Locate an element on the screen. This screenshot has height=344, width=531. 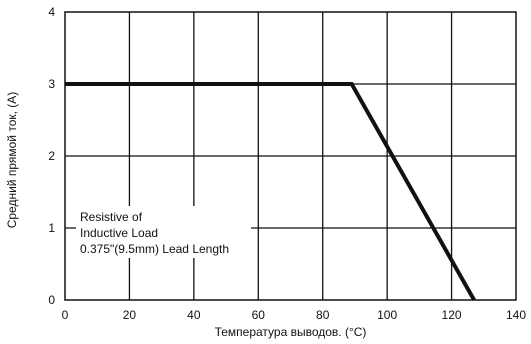
x-tick-label: 40 is located at coordinates (194, 315).